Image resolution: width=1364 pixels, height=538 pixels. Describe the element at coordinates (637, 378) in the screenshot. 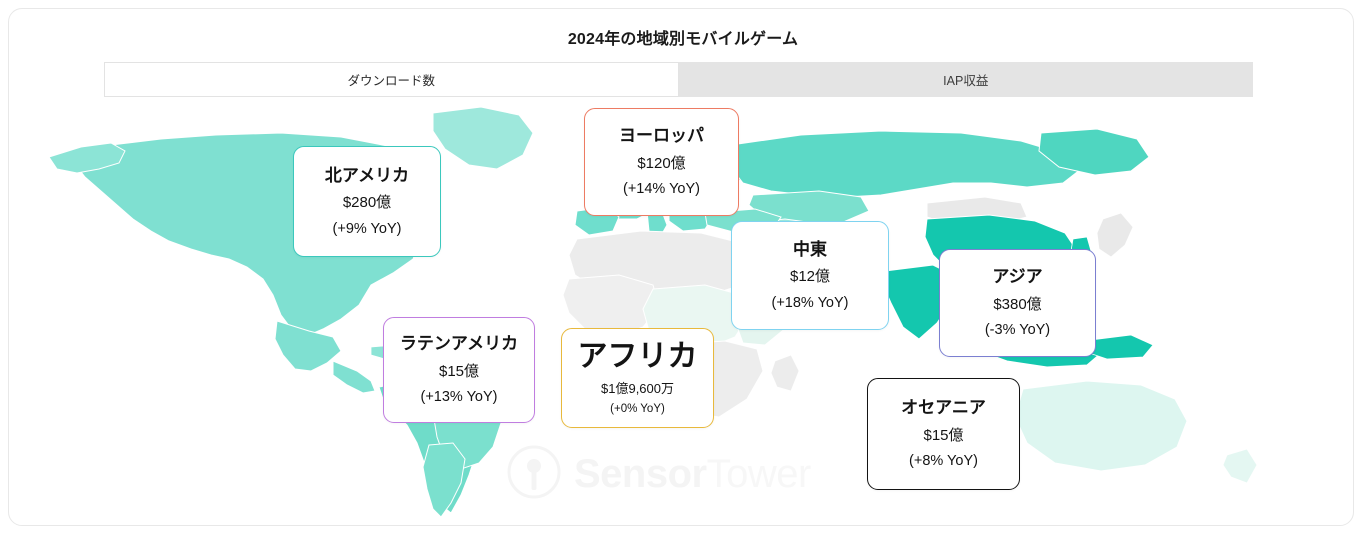

I see `region-card-africa: アフリカ $1億9,600万 (+0% YoY)` at that location.